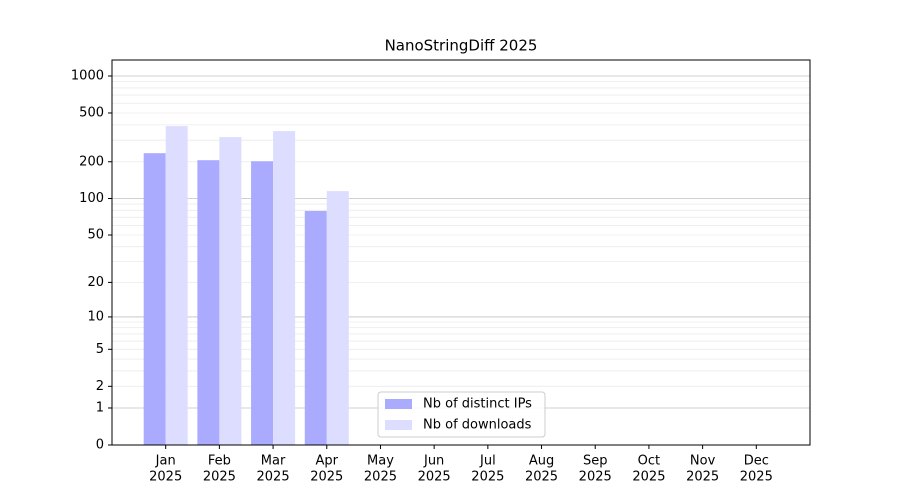 The image size is (900, 504). Describe the element at coordinates (100, 407) in the screenshot. I see `y-tick-label: 1` at that location.